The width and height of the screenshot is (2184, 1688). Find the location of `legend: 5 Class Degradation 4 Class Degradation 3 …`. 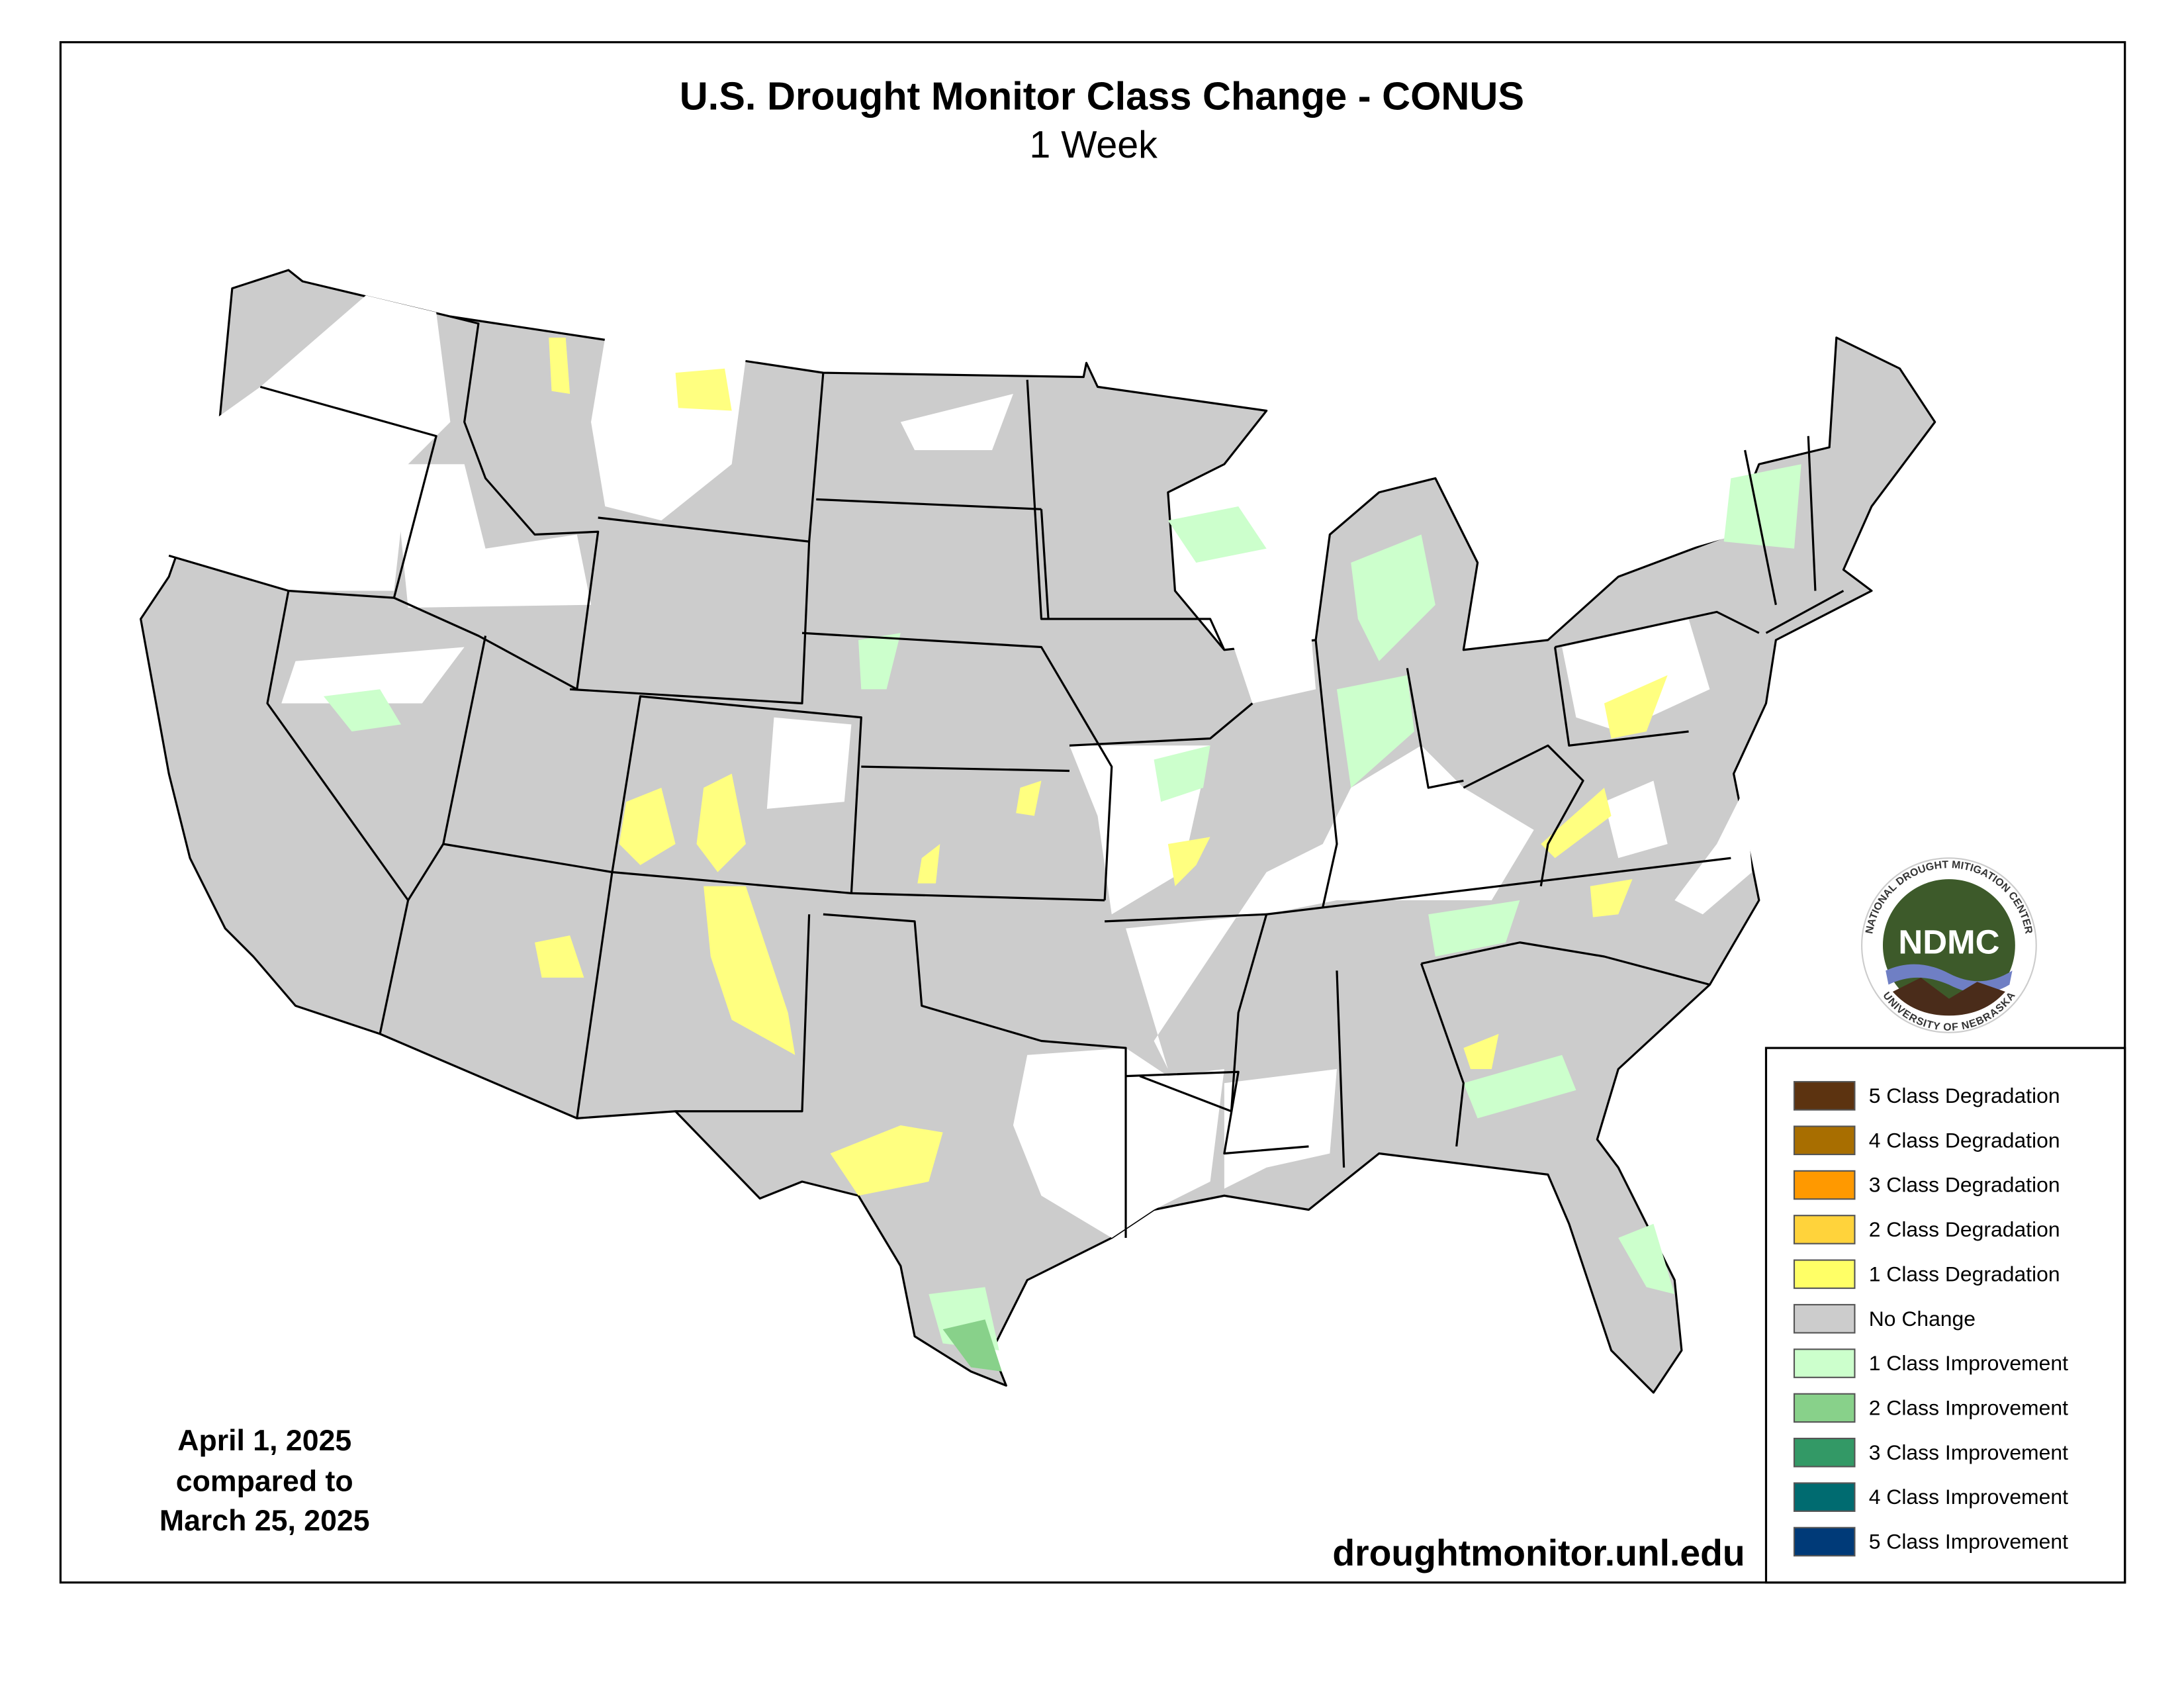

legend: 5 Class Degradation 4 Class Degradation 3 … is located at coordinates (1945, 1315).